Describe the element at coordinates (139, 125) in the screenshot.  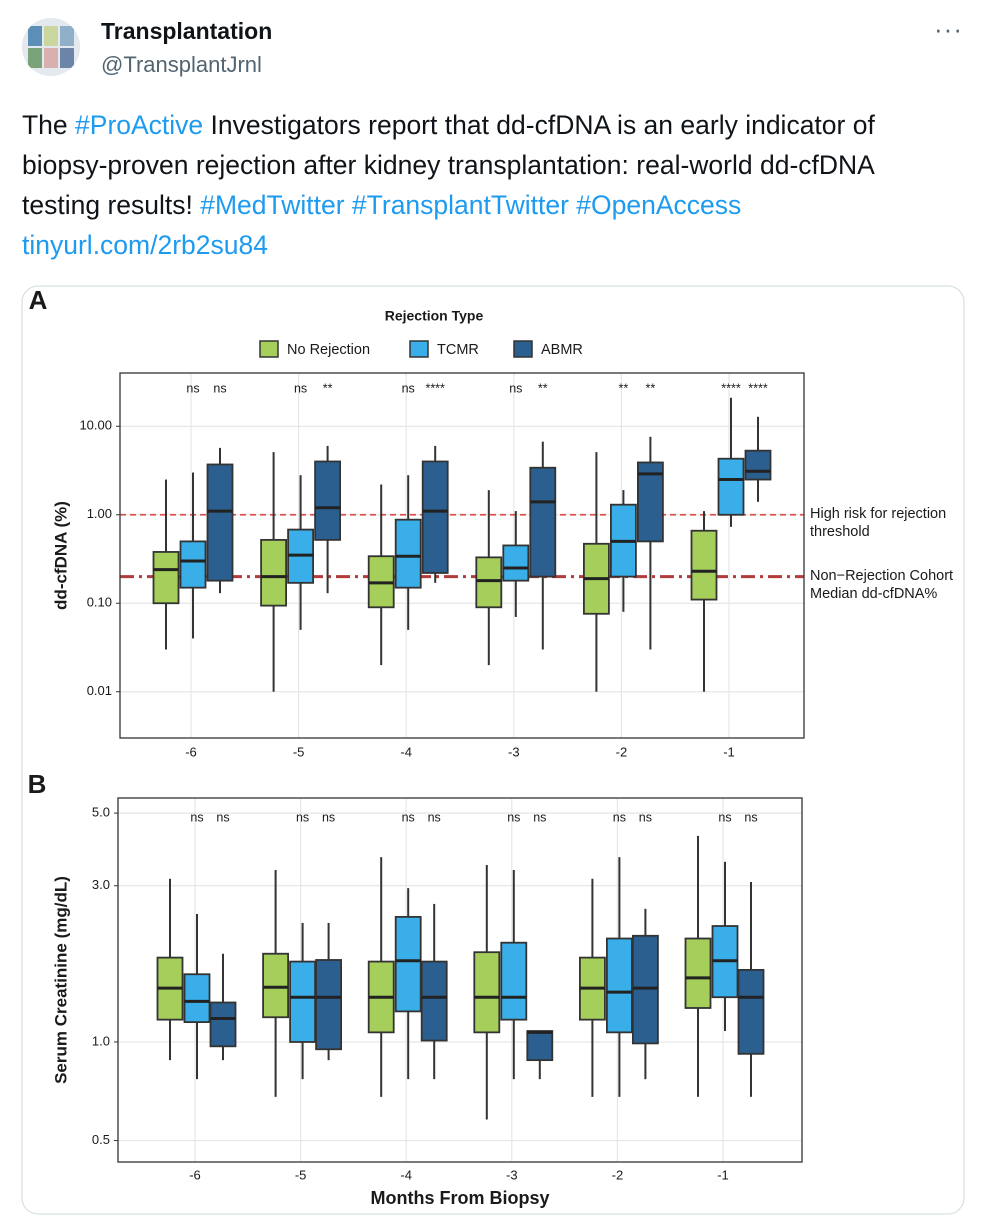
I see `hashtag: #ProActive` at that location.